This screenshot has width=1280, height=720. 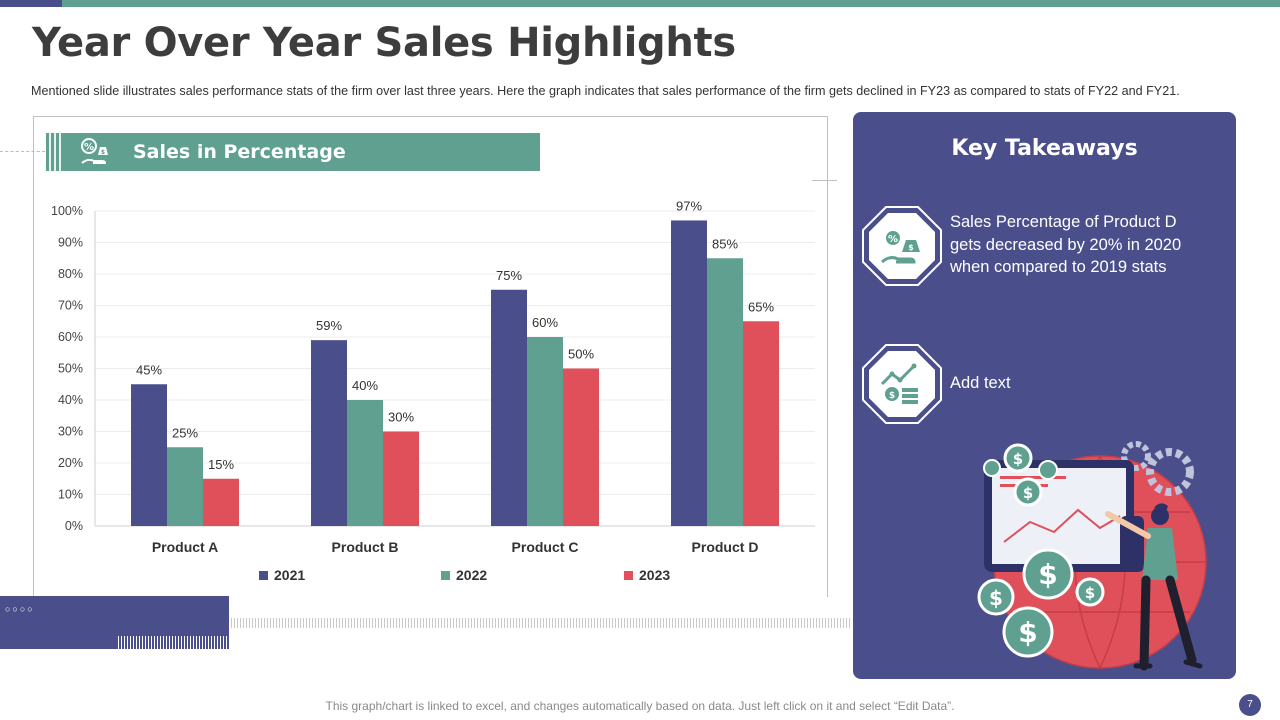 What do you see at coordinates (401, 478) in the screenshot?
I see `bar-2023-product-b` at bounding box center [401, 478].